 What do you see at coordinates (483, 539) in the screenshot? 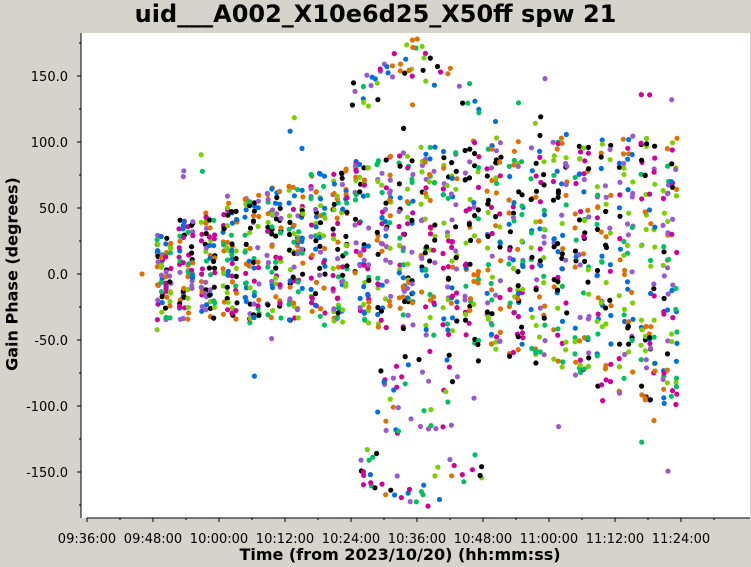
I see `x-tick-label: 10:48:00` at bounding box center [483, 539].